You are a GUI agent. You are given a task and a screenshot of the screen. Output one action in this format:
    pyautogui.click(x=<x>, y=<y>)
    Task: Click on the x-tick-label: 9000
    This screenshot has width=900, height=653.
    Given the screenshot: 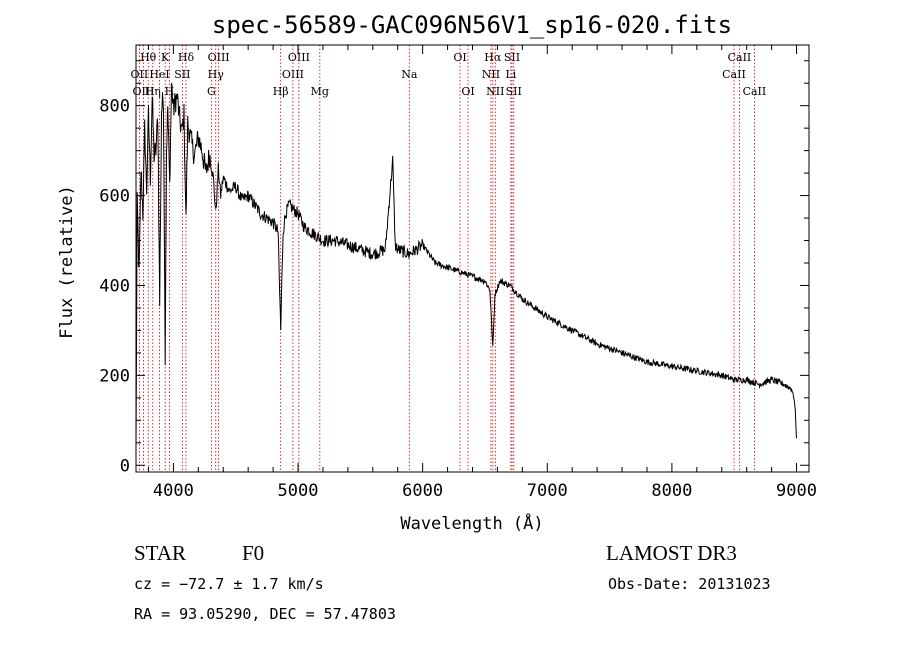 What is the action you would take?
    pyautogui.click(x=796, y=491)
    